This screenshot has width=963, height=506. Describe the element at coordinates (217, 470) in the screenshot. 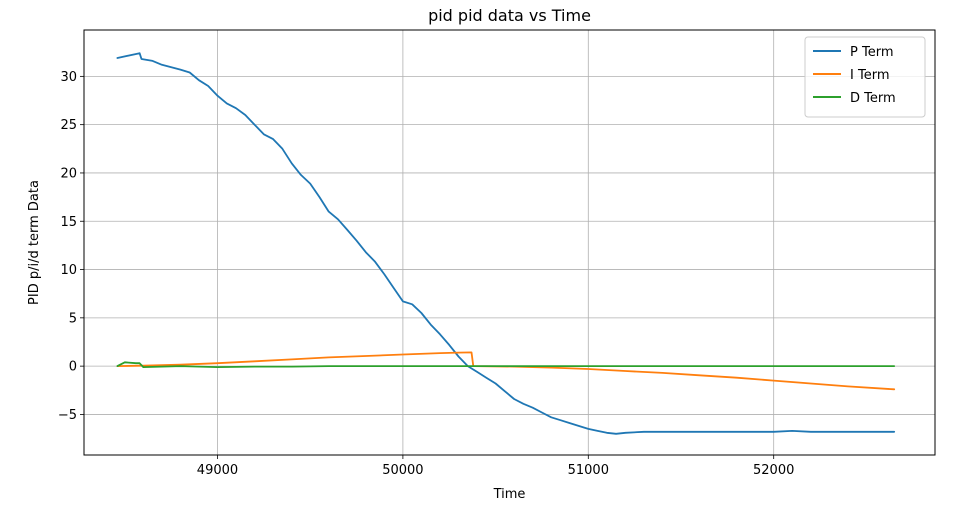

I see `x-tick-label: 49000` at that location.